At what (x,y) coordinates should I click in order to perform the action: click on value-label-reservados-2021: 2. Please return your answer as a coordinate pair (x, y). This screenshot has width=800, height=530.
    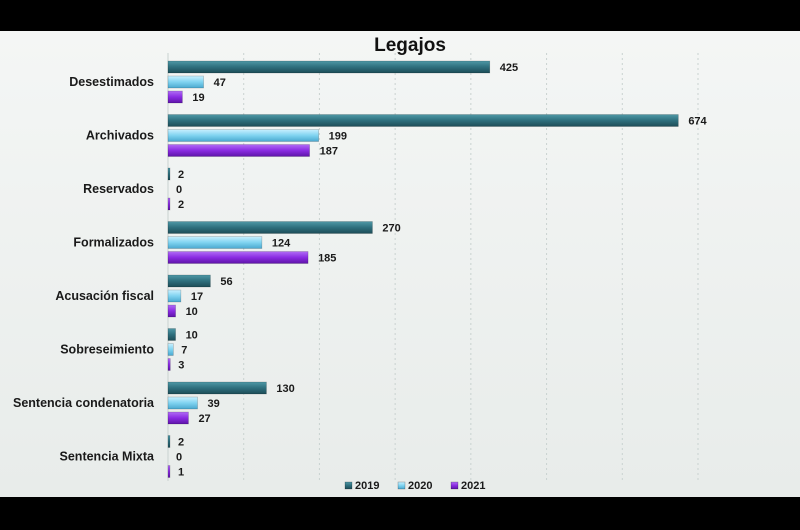
    Looking at the image, I should click on (181, 205).